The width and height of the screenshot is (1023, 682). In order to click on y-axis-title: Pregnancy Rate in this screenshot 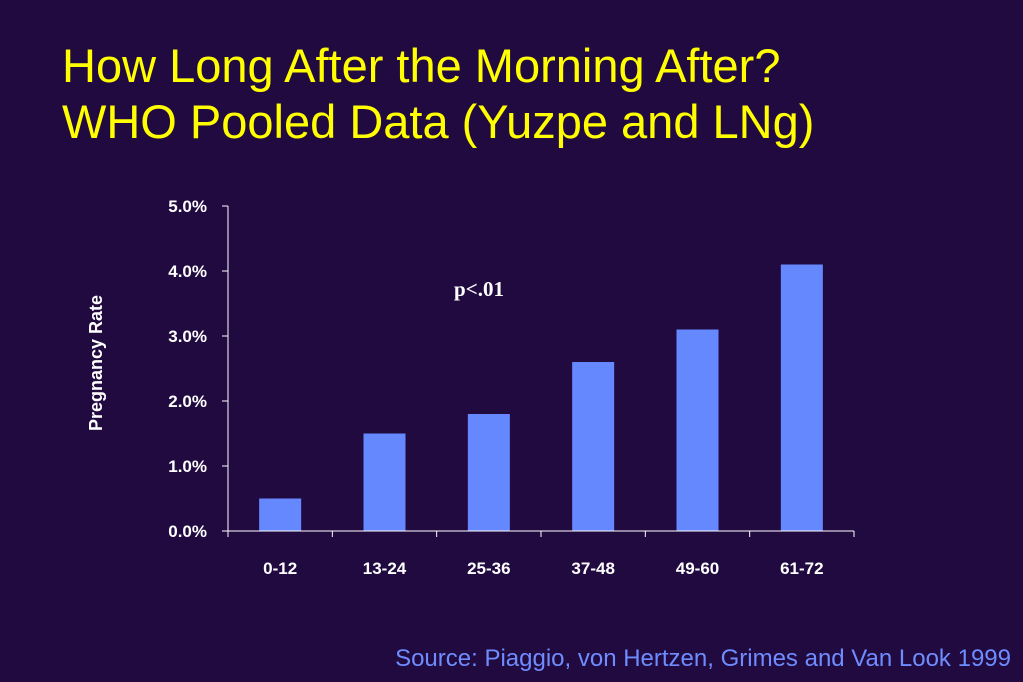, I will do `click(96, 363)`.